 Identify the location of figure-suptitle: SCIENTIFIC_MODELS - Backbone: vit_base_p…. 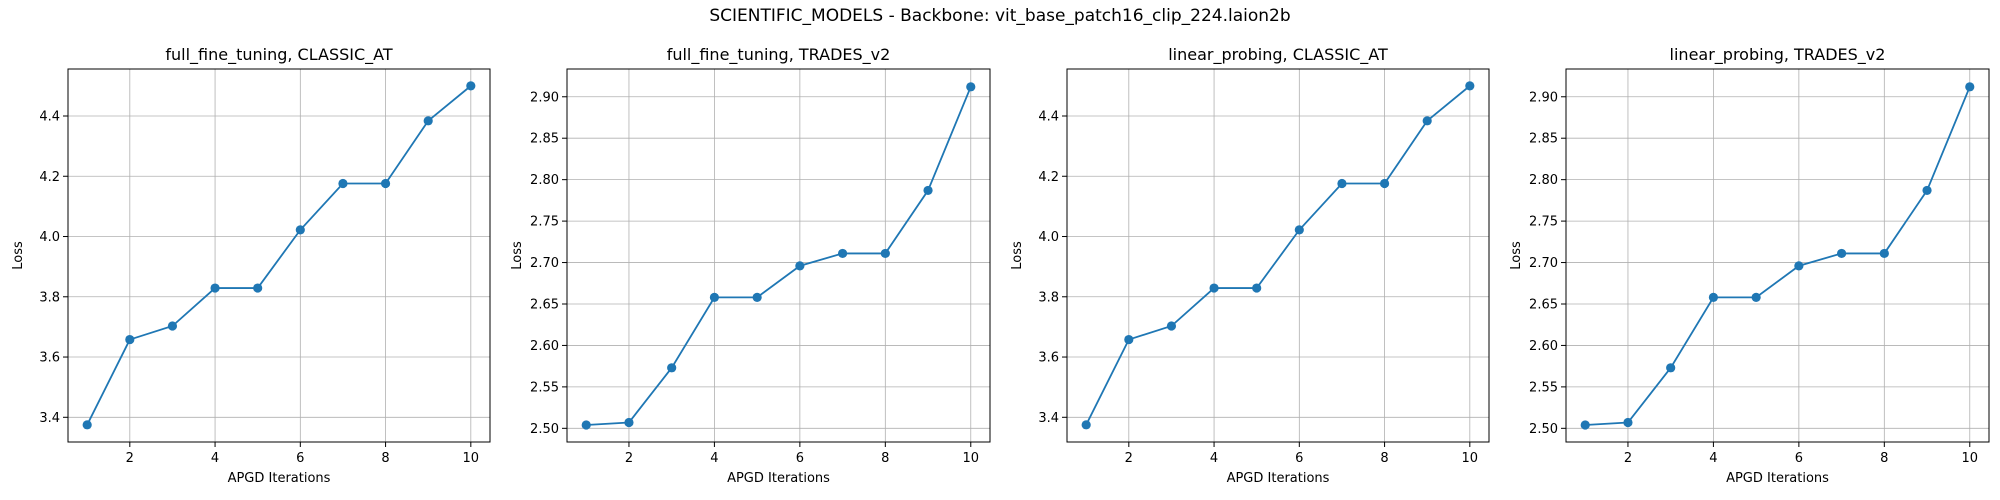
(1000, 16).